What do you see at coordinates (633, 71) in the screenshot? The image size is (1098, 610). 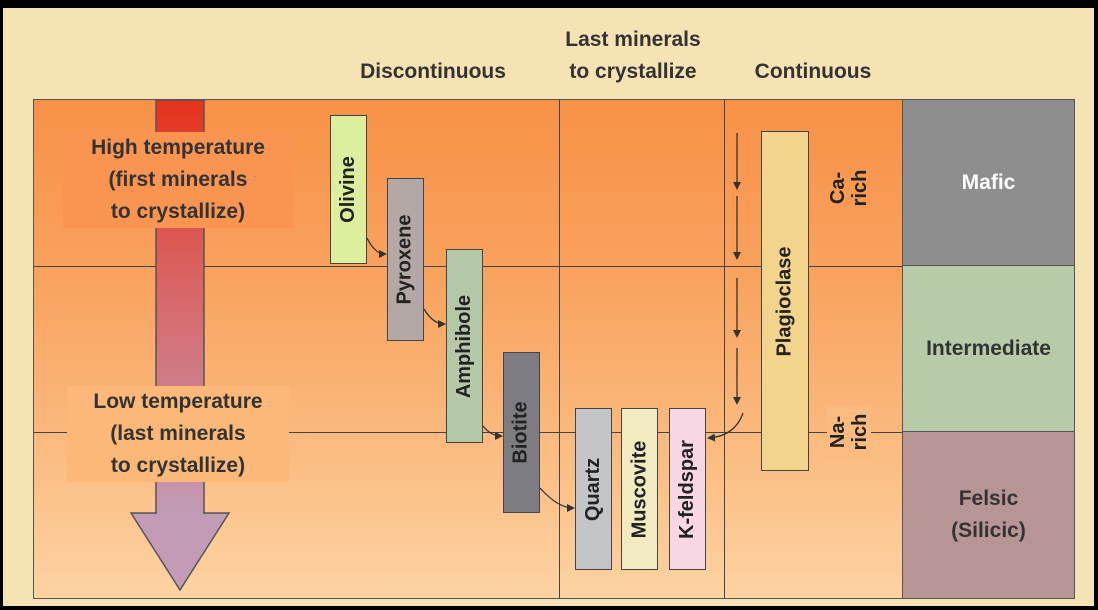 I see `header-last-minerals-line2: to crystallize` at bounding box center [633, 71].